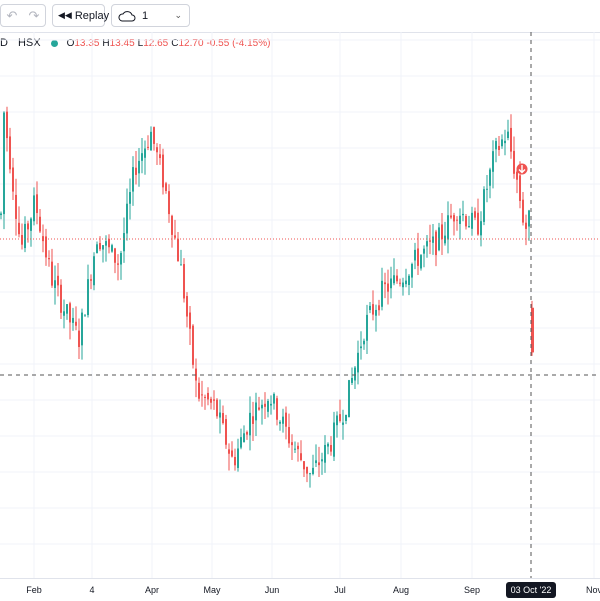 The height and width of the screenshot is (601, 600). I want to click on crosshair-date-badge: 03 Oct '22, so click(531, 590).